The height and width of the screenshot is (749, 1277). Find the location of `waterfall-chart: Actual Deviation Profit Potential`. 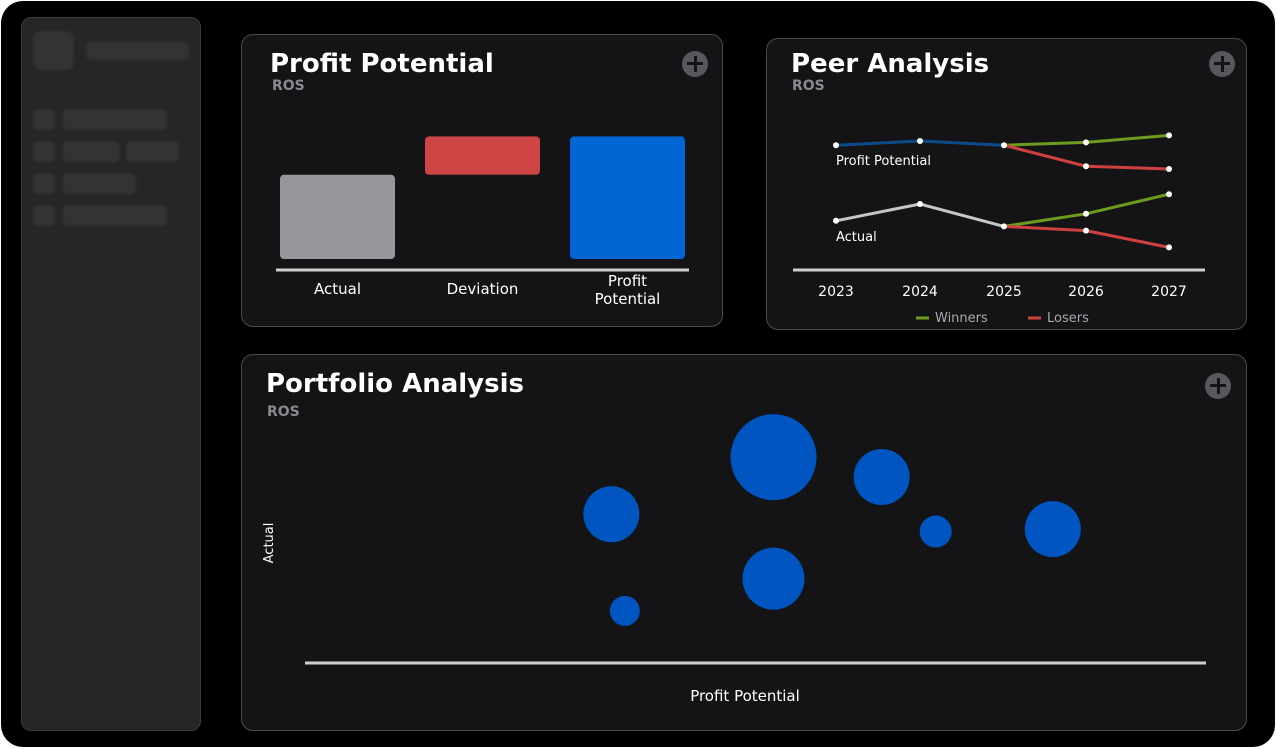

waterfall-chart: Actual Deviation Profit Potential is located at coordinates (482, 222).